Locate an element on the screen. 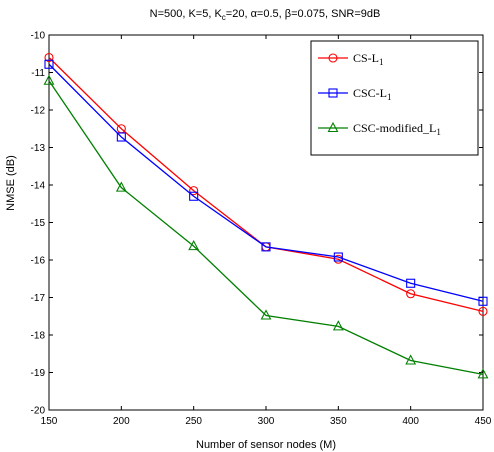 The width and height of the screenshot is (494, 452). y-tick-label: -16 is located at coordinates (38, 261).